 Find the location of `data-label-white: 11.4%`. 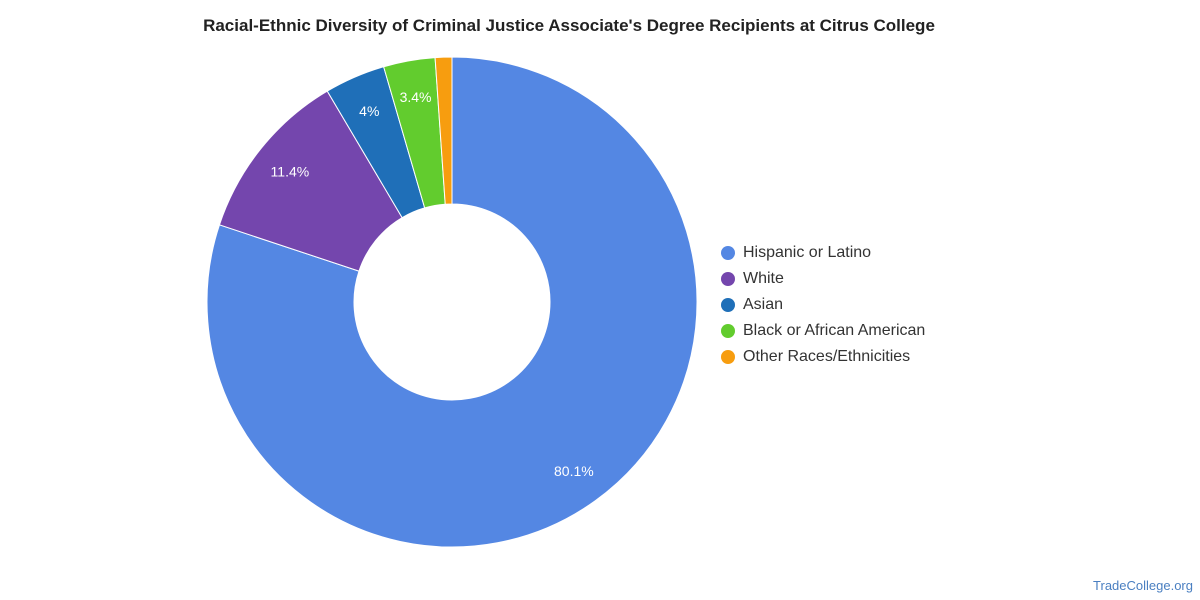

data-label-white: 11.4% is located at coordinates (290, 171).